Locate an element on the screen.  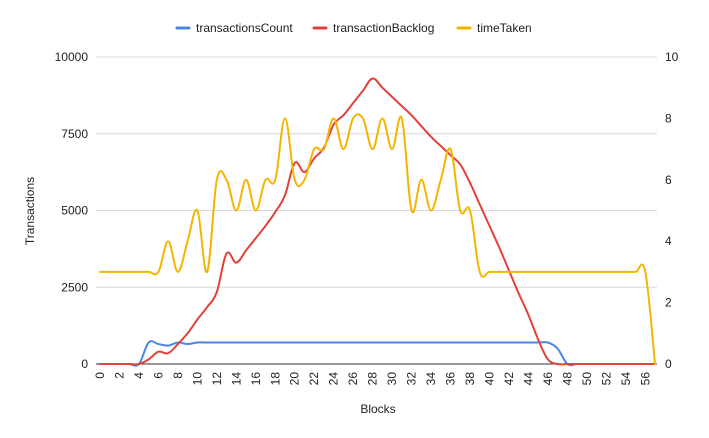
y-tick-label: 7500 is located at coordinates (74, 134).